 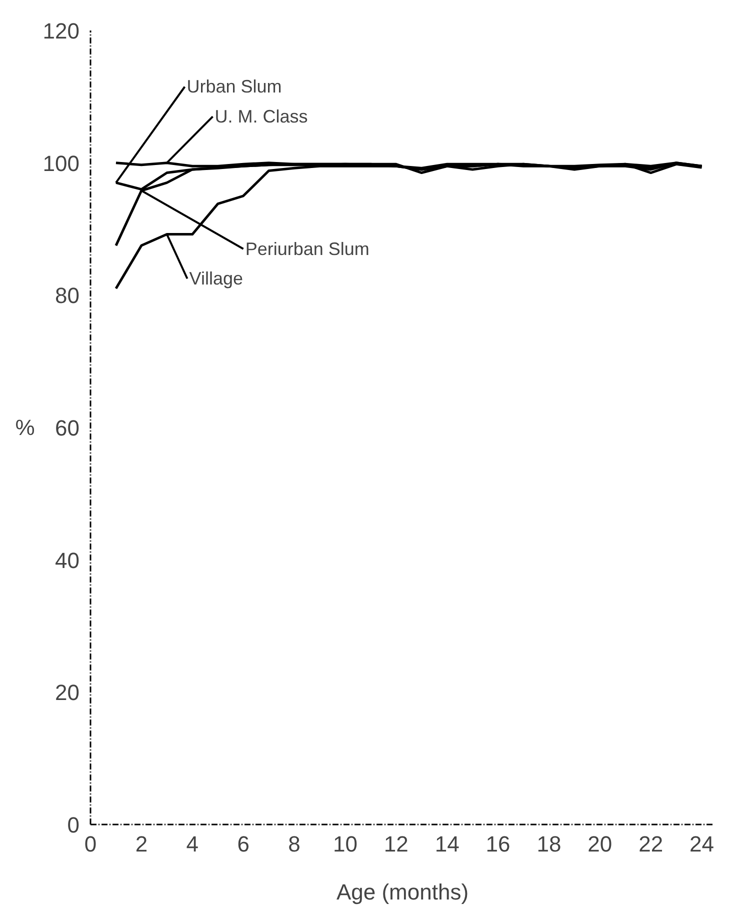 What do you see at coordinates (402, 892) in the screenshot?
I see `x-axis-title: Age (months)` at bounding box center [402, 892].